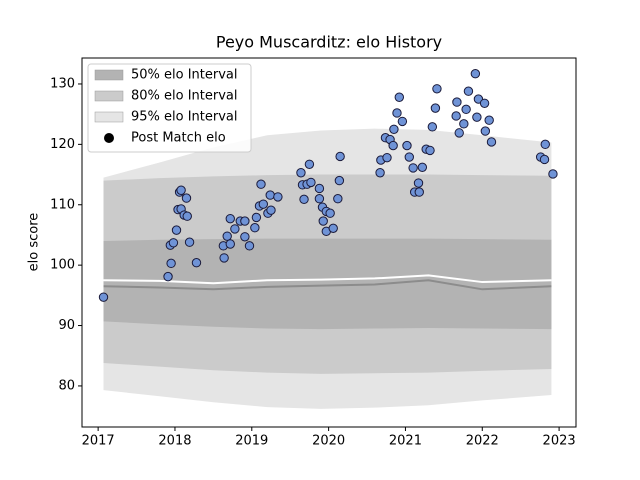  What do you see at coordinates (328, 441) in the screenshot?
I see `x-tick-label: 2020` at bounding box center [328, 441].